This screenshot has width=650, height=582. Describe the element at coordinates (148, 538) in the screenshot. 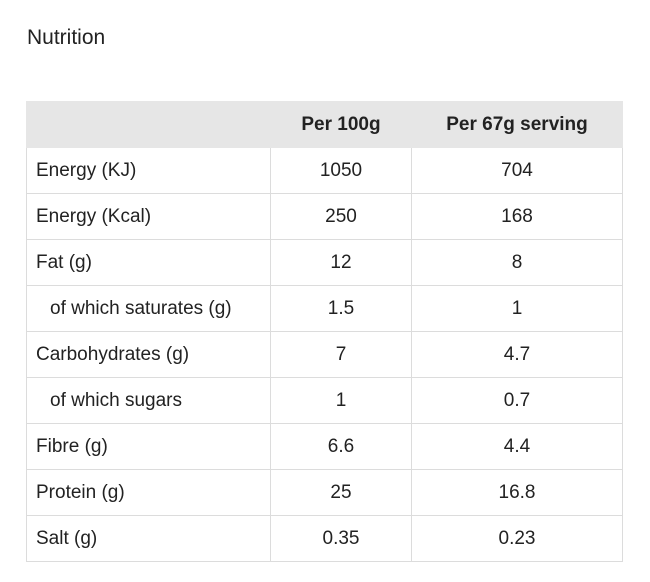

I see `row-label: Salt (g)` at that location.